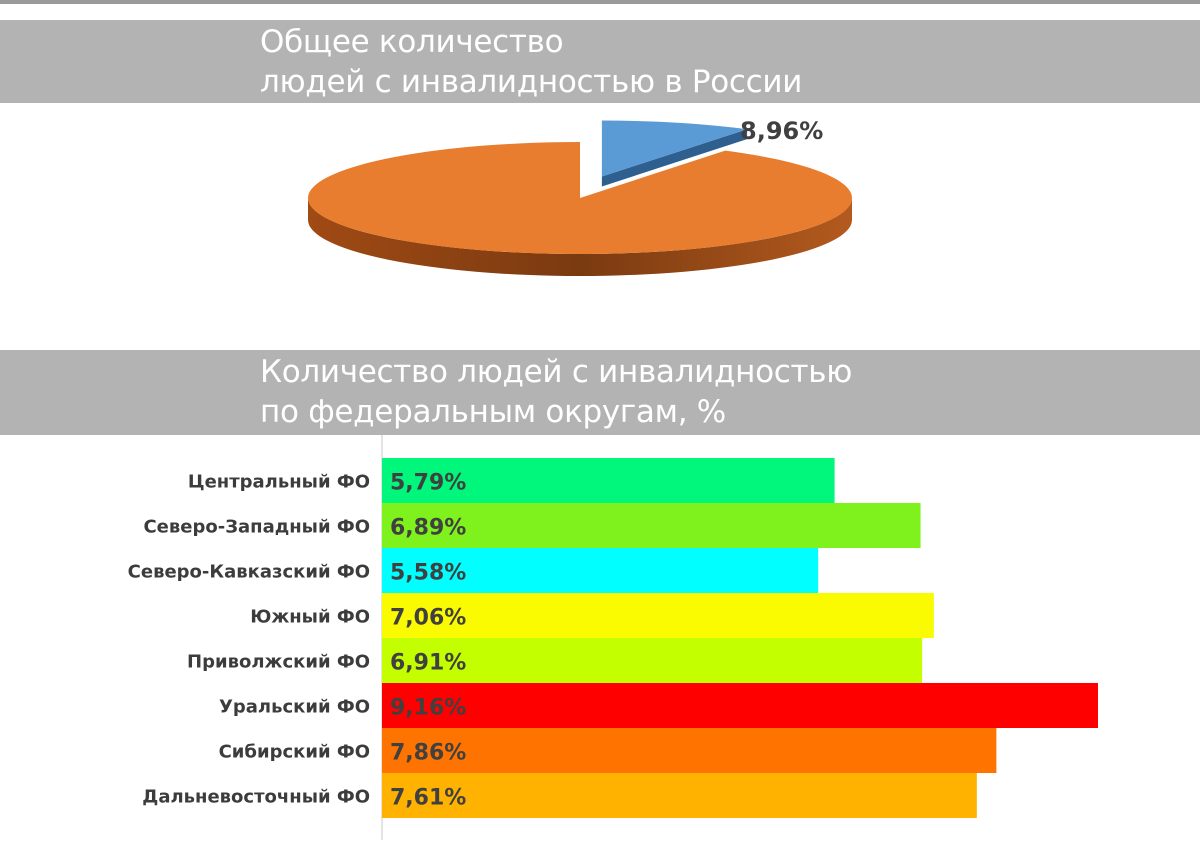 The height and width of the screenshot is (849, 1200). What do you see at coordinates (600, 2) in the screenshot?
I see `top-rule` at bounding box center [600, 2].